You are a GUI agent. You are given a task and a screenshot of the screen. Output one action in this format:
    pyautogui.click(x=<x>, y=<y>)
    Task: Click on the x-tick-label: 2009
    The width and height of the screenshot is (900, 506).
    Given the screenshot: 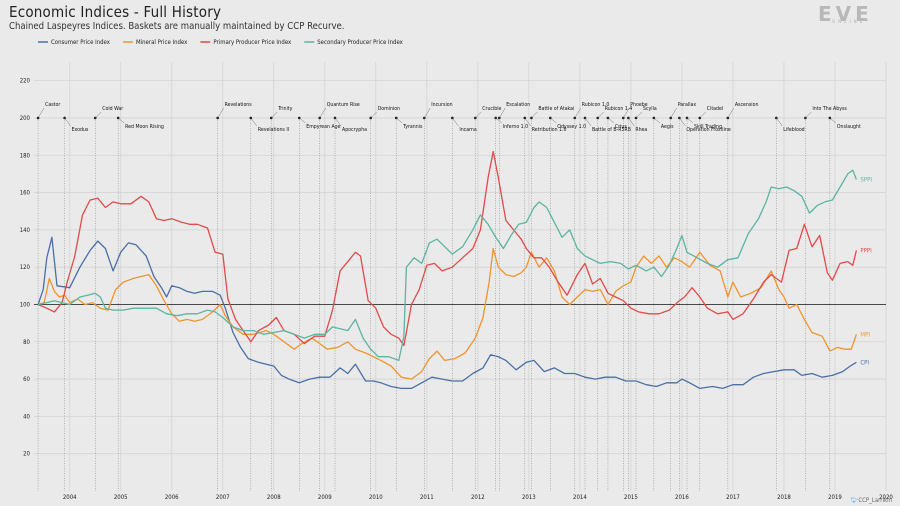 What is the action you would take?
    pyautogui.click(x=325, y=497)
    